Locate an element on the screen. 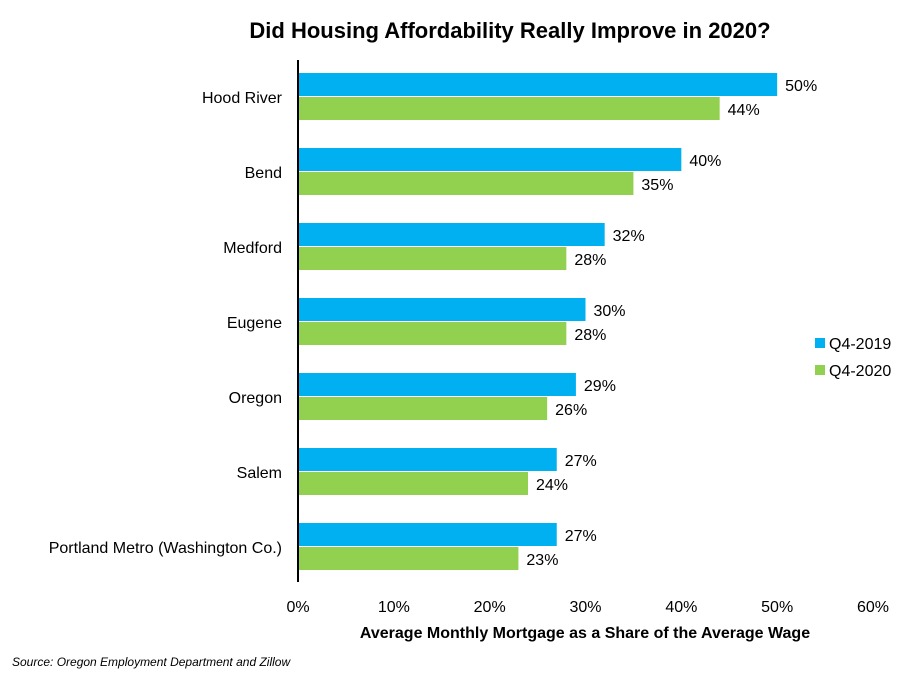 The height and width of the screenshot is (687, 923). category-label: Oregon is located at coordinates (255, 398).